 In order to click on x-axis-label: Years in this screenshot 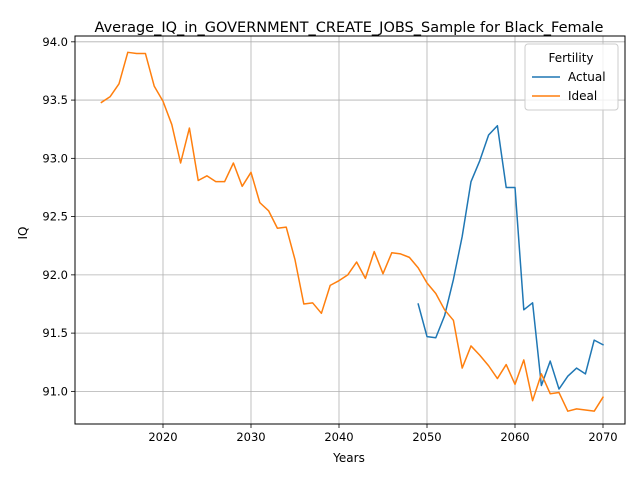, I will do `click(348, 458)`.